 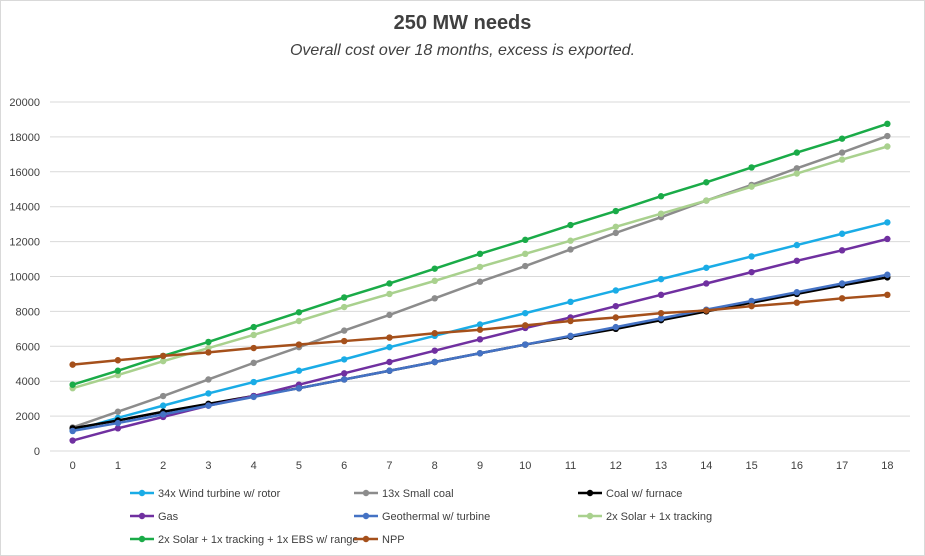 I want to click on x-tick-label: 13, so click(x=661, y=466).